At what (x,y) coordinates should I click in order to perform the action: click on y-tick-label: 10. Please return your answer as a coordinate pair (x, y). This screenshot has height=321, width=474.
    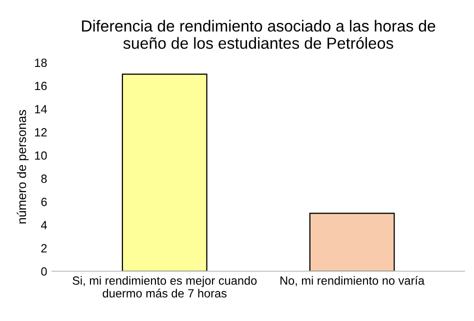
    Looking at the image, I should click on (41, 155).